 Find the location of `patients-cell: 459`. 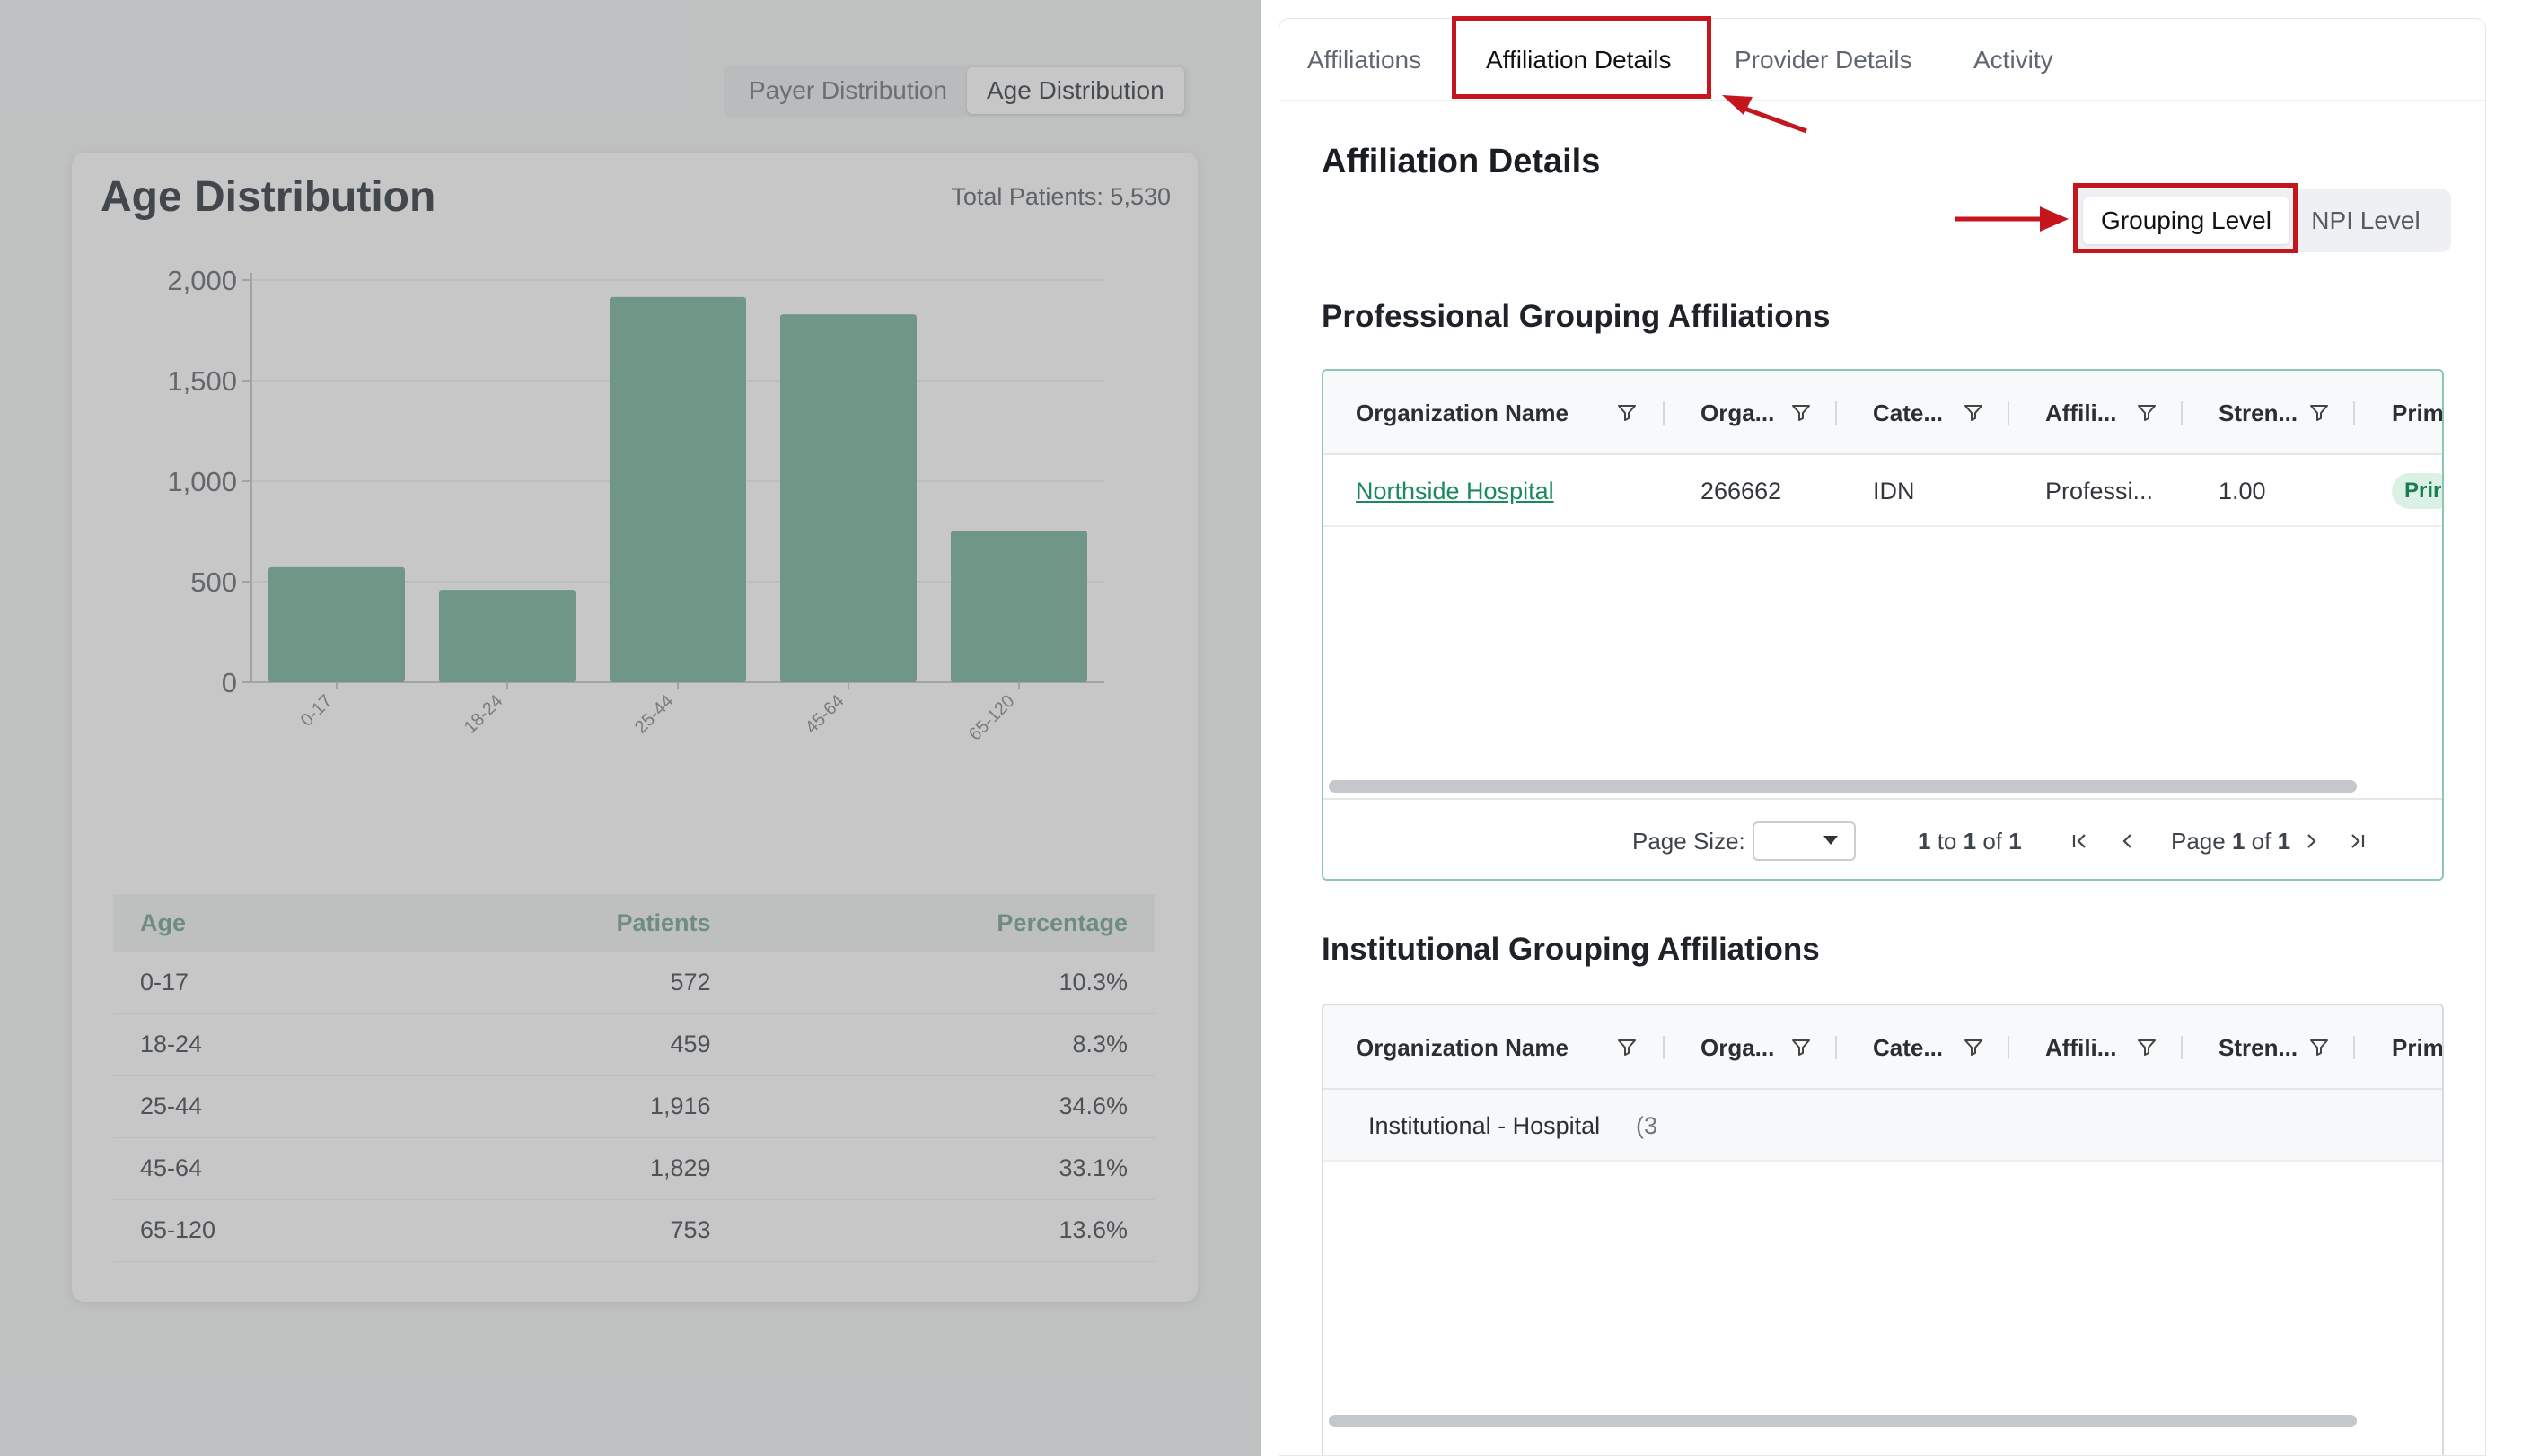

patients-cell: 459 is located at coordinates (571, 1045).